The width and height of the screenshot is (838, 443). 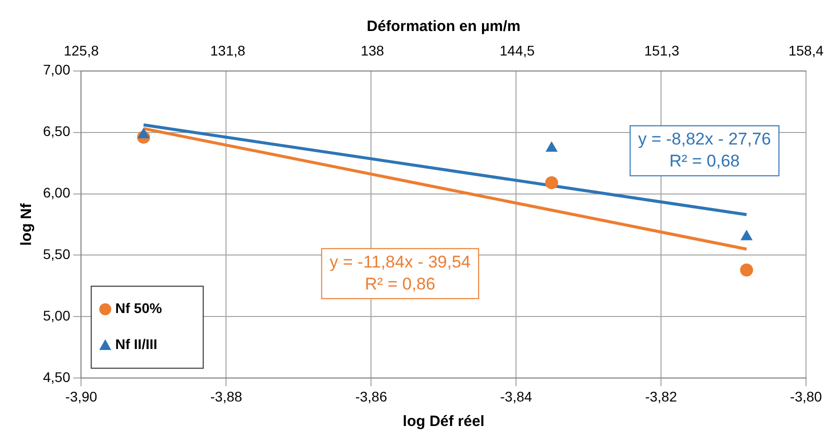 What do you see at coordinates (400, 273) in the screenshot?
I see `annotation: y = -11,84x - 39,54 R² = 0,86` at bounding box center [400, 273].